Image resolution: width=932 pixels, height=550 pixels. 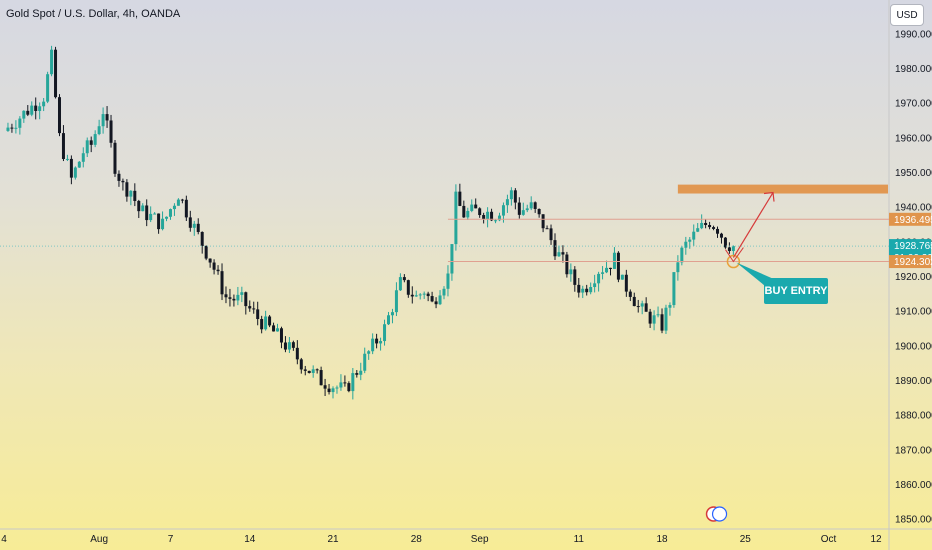 What do you see at coordinates (913, 104) in the screenshot?
I see `y-tick-label: 1970.000` at bounding box center [913, 104].